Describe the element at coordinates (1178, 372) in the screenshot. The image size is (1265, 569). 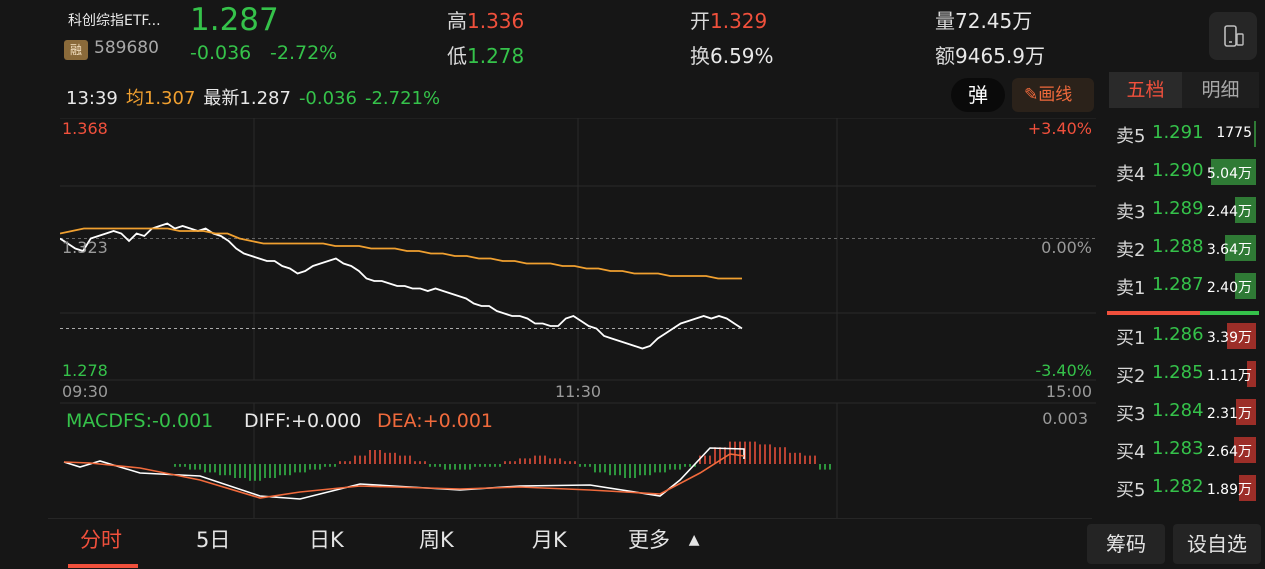
I see `bid-price: 1.285` at that location.